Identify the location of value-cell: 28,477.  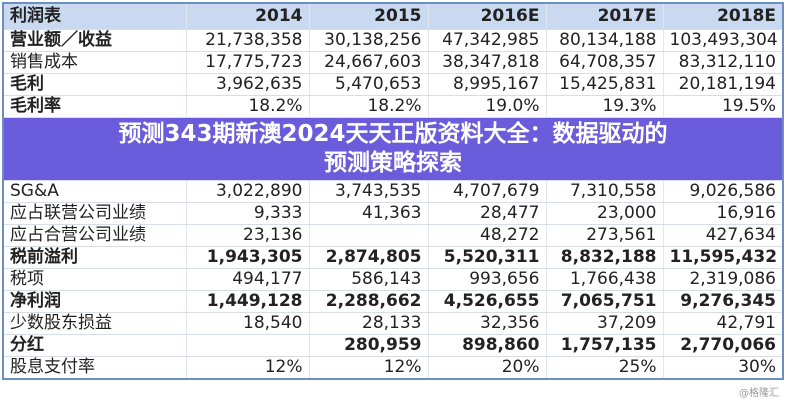
(487, 213).